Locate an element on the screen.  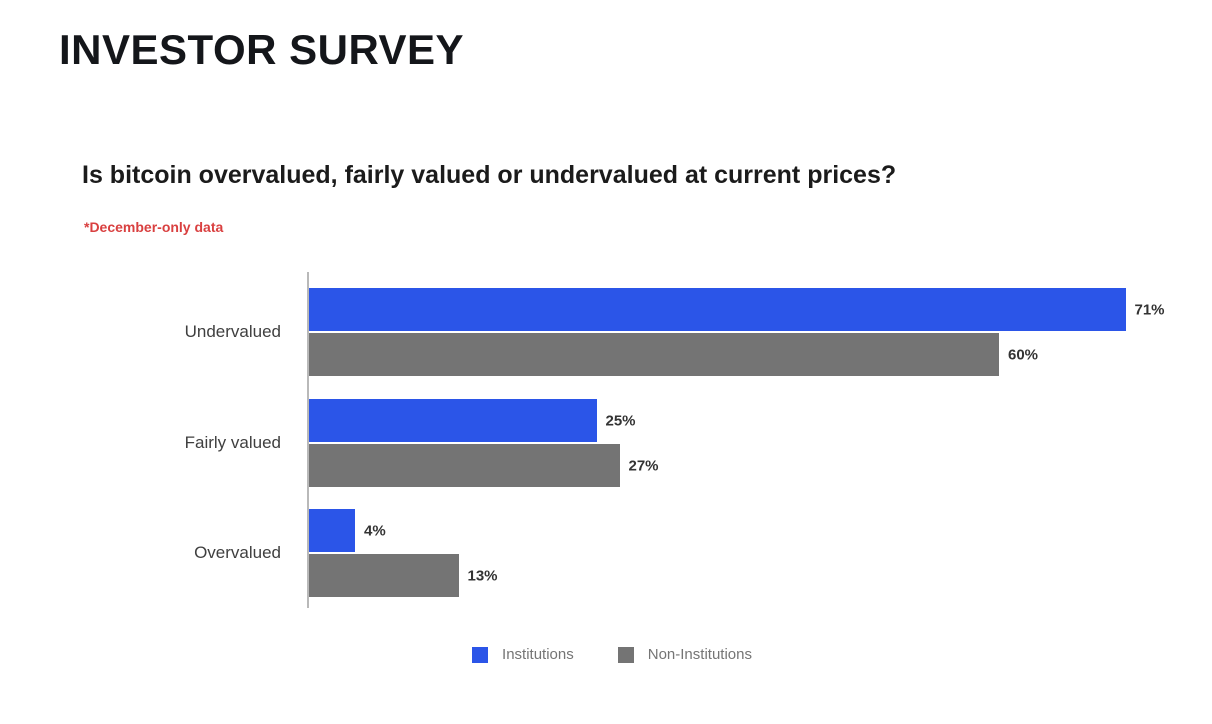
bar-non-institutions: 13% is located at coordinates (403, 575).